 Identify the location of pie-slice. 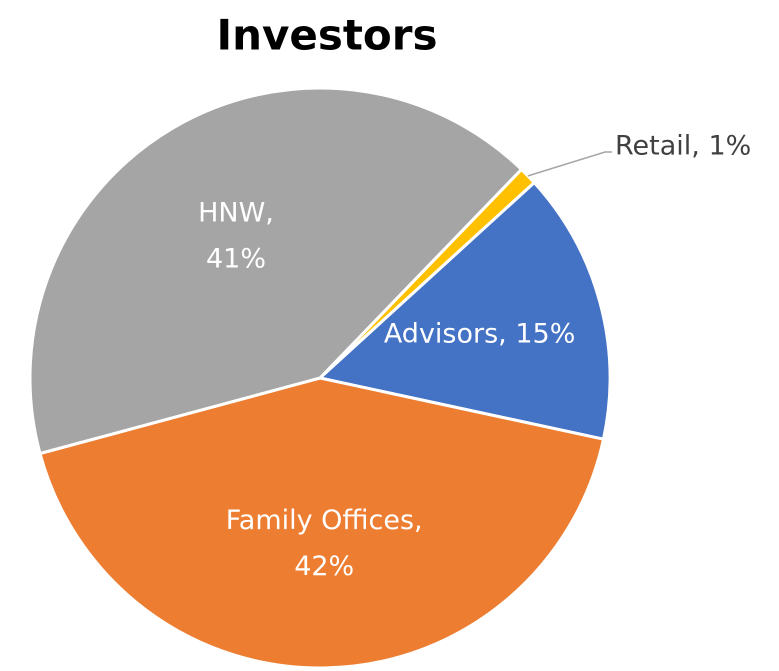
(464, 310).